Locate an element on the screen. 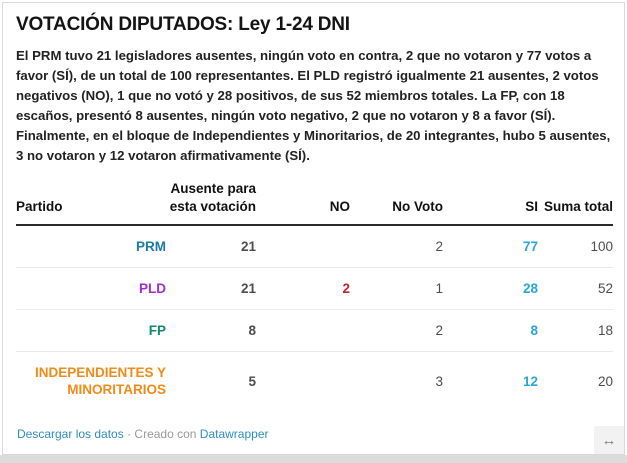 The height and width of the screenshot is (463, 627). cell-party-prm: PRM is located at coordinates (91, 246).